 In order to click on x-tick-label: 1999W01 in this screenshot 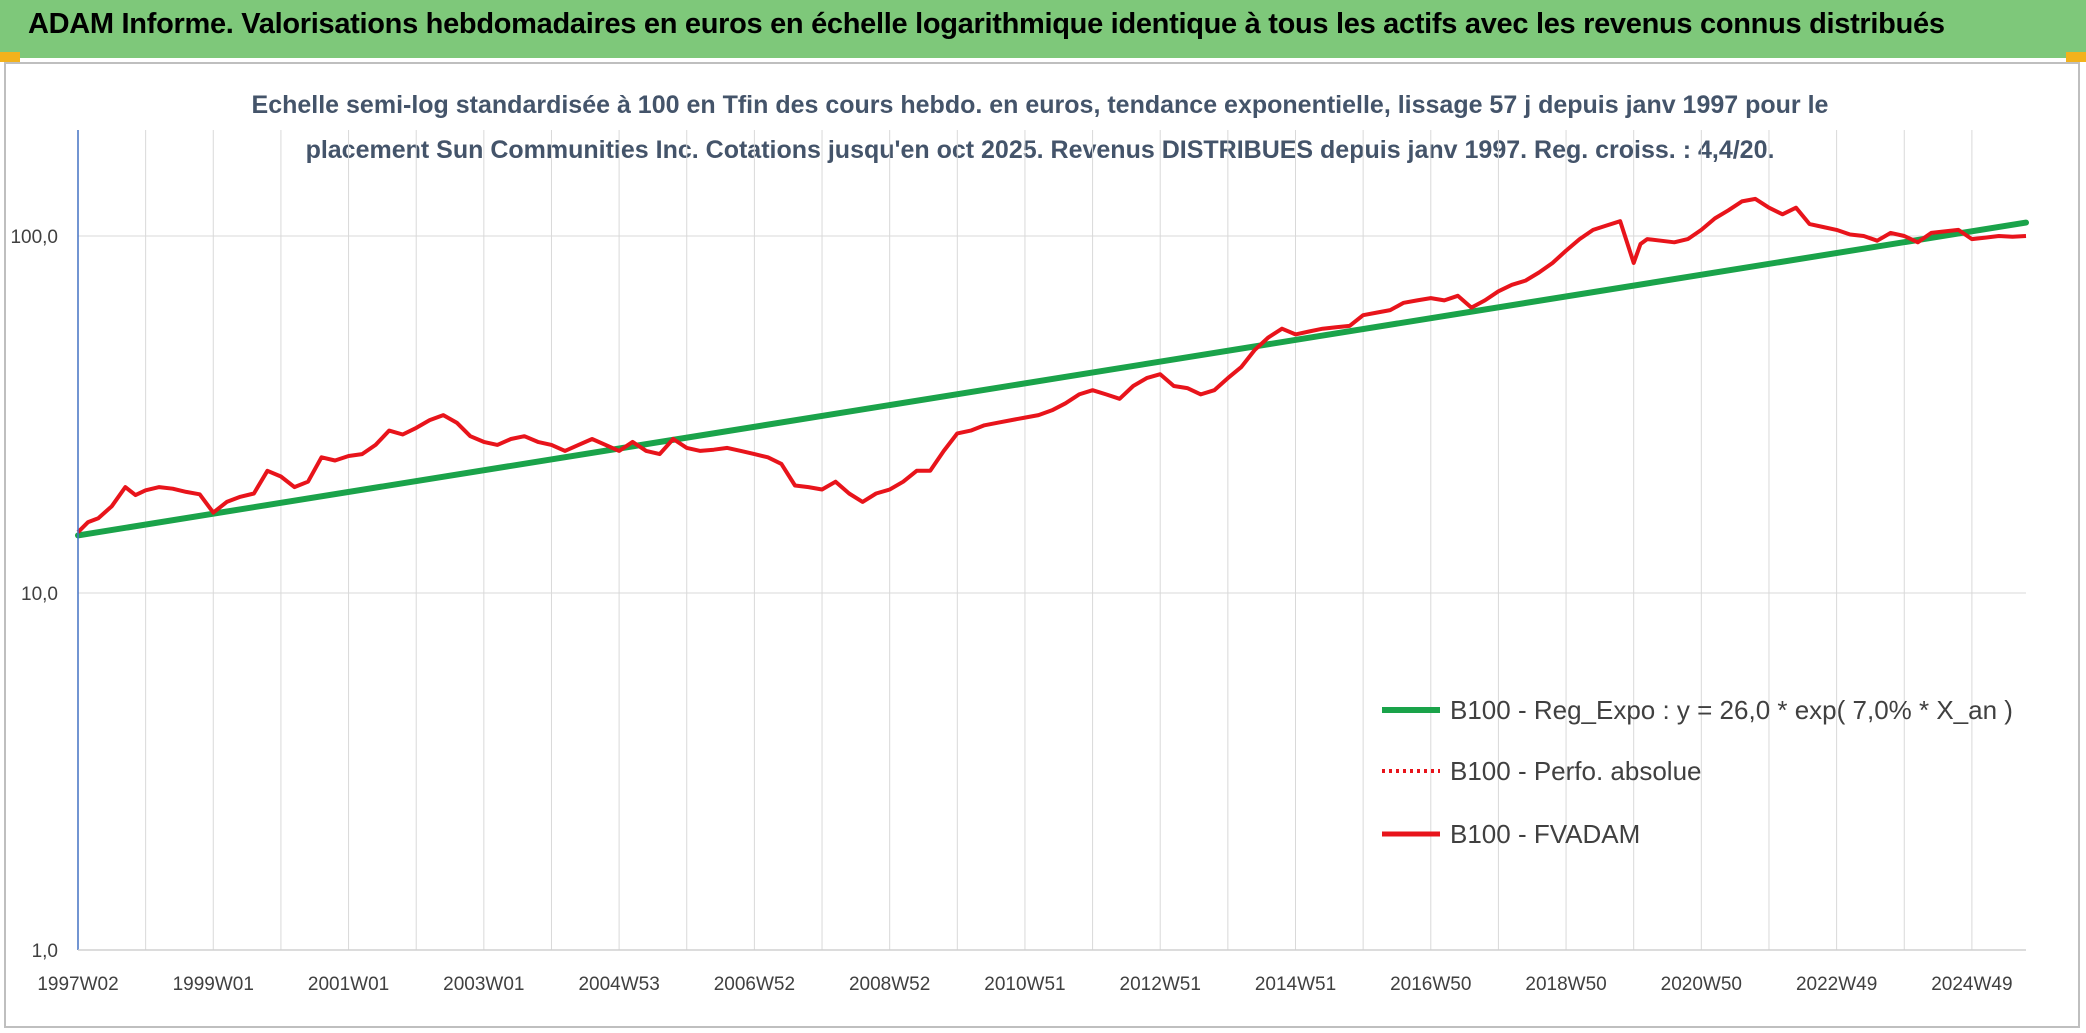, I will do `click(213, 984)`.